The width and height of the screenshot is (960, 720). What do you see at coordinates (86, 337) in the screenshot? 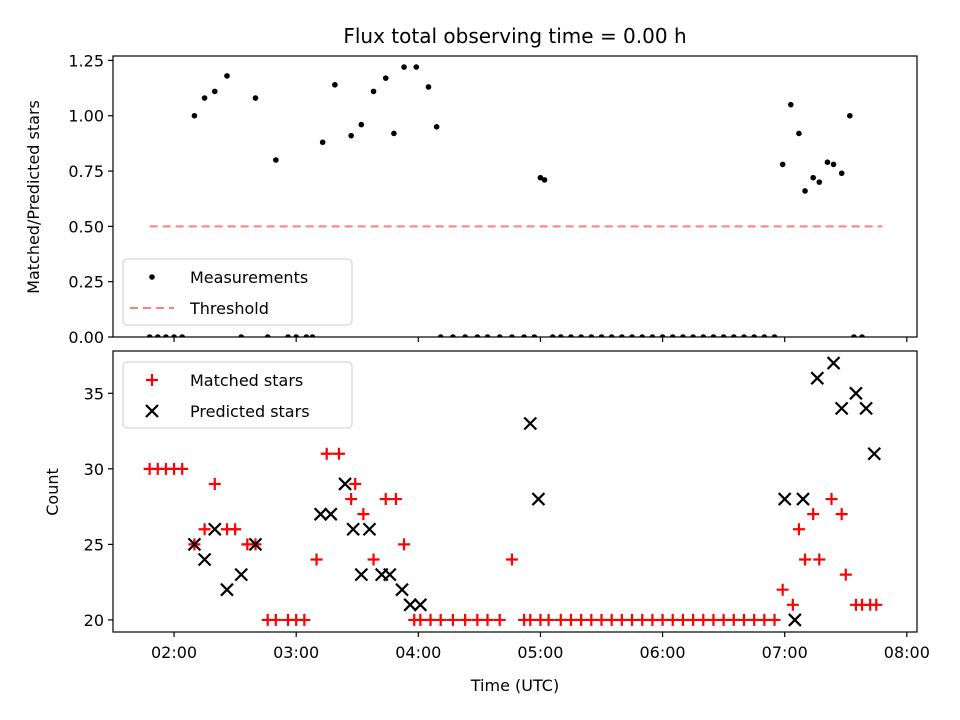
I see `y-tick-label: 0.00` at bounding box center [86, 337].